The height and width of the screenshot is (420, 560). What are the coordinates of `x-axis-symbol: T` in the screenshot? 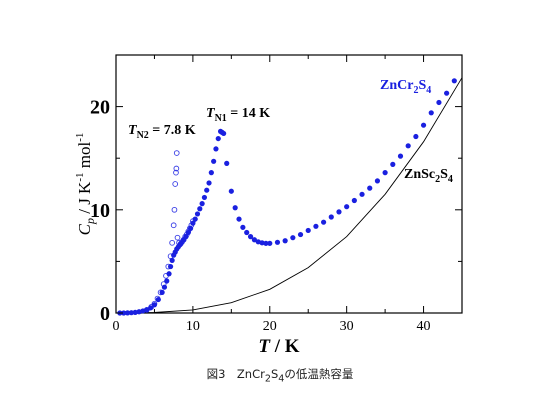 It's located at (264, 346).